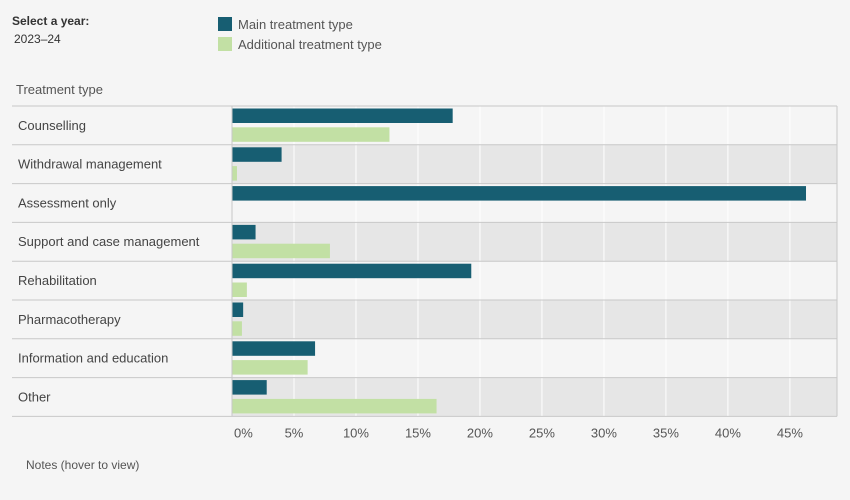 This screenshot has width=850, height=500. What do you see at coordinates (542, 432) in the screenshot?
I see `x-tick-label: 25%` at bounding box center [542, 432].